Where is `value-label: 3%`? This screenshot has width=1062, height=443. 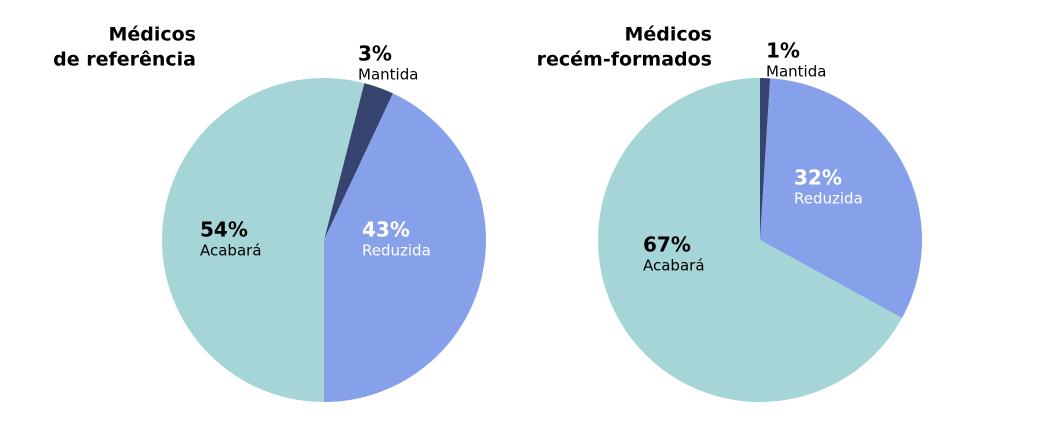
value-label: 3% is located at coordinates (375, 54).